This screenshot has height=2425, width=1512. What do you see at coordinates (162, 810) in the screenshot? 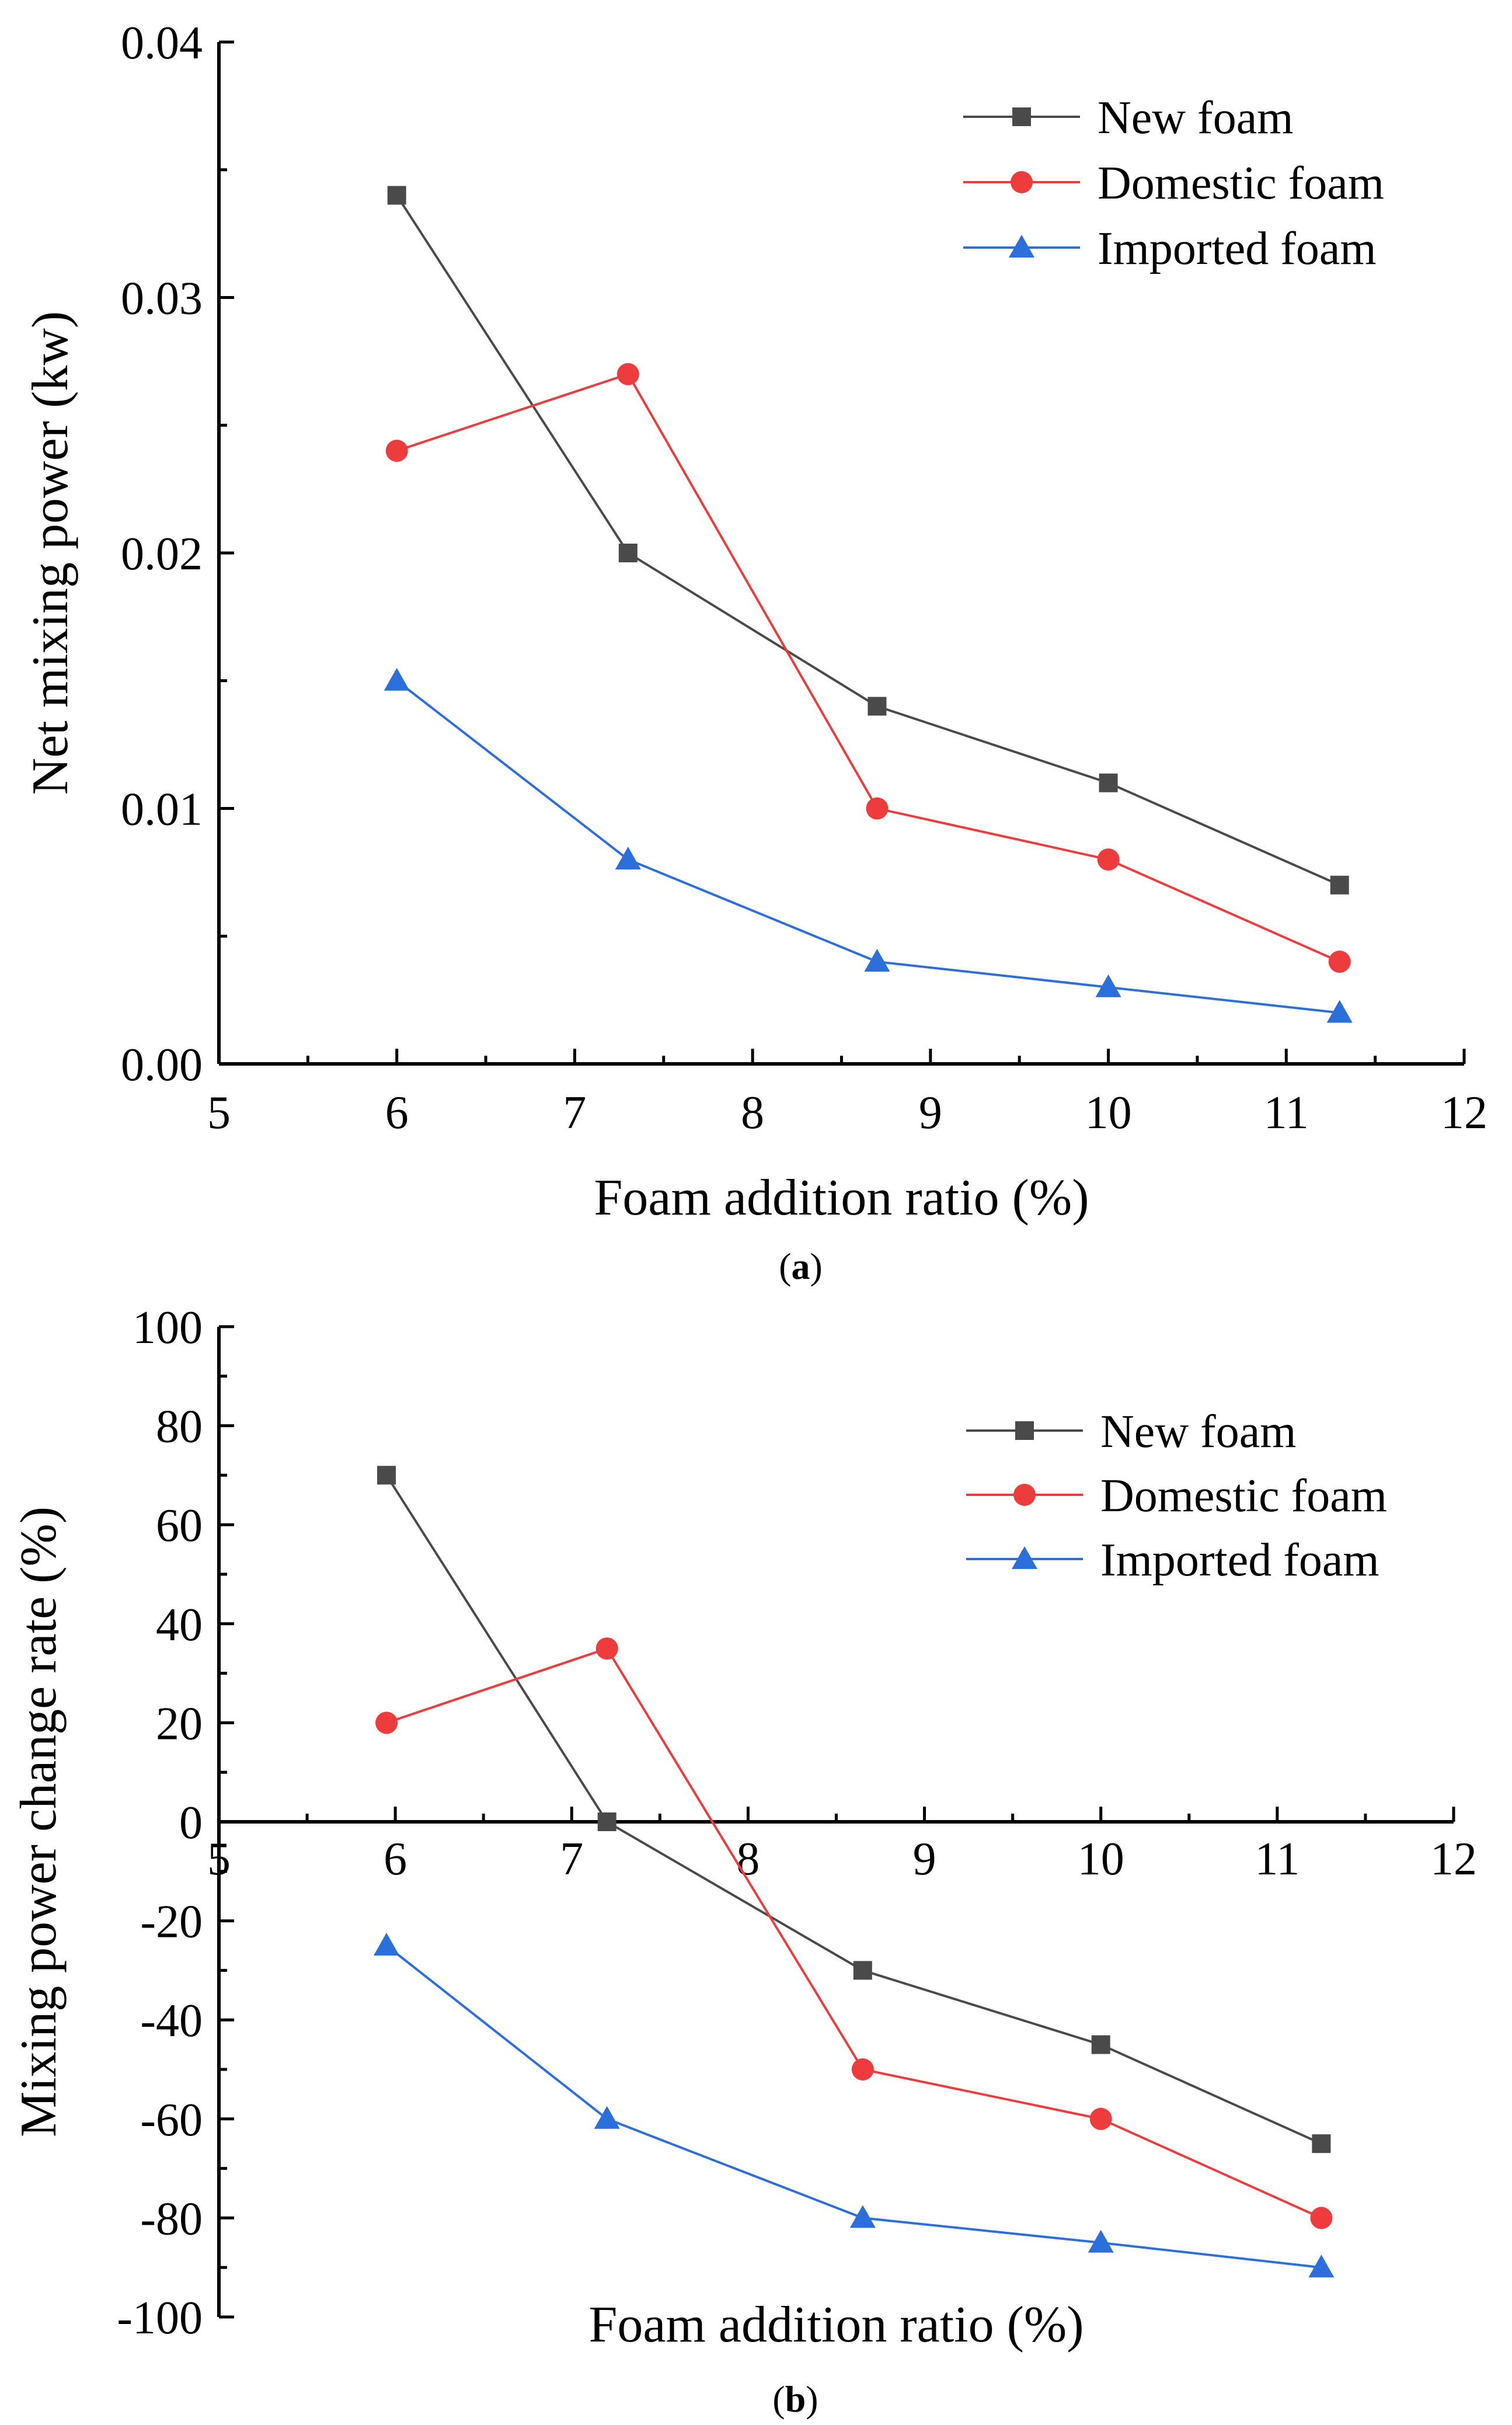
I see `y-tick-label: 0.01` at bounding box center [162, 810].